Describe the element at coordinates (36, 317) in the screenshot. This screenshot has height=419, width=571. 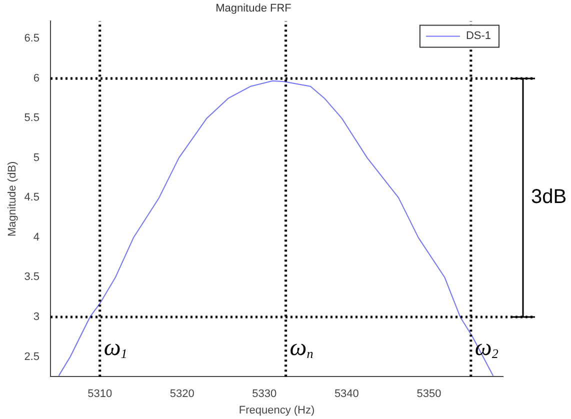
I see `y-tick-label: 3` at that location.